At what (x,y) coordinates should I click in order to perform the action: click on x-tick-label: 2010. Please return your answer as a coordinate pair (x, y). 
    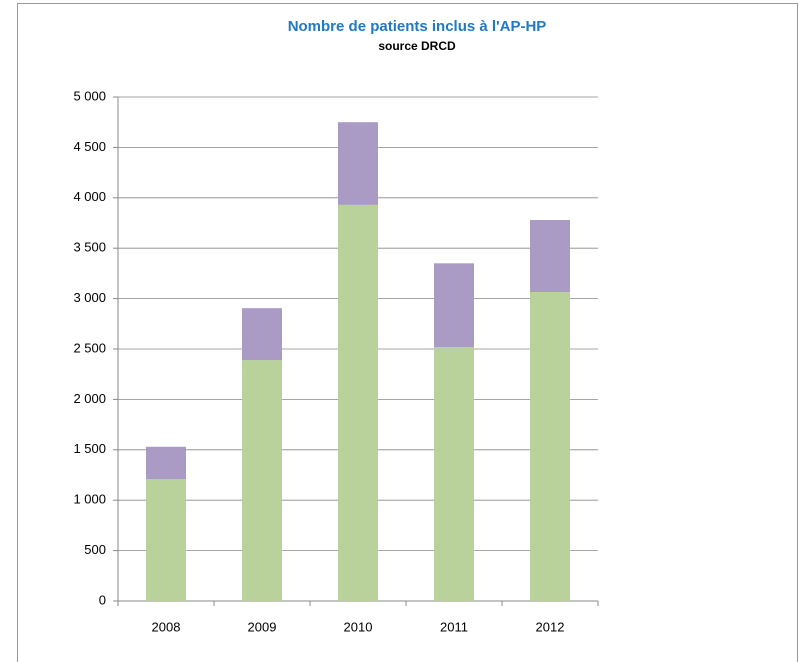
    Looking at the image, I should click on (358, 626).